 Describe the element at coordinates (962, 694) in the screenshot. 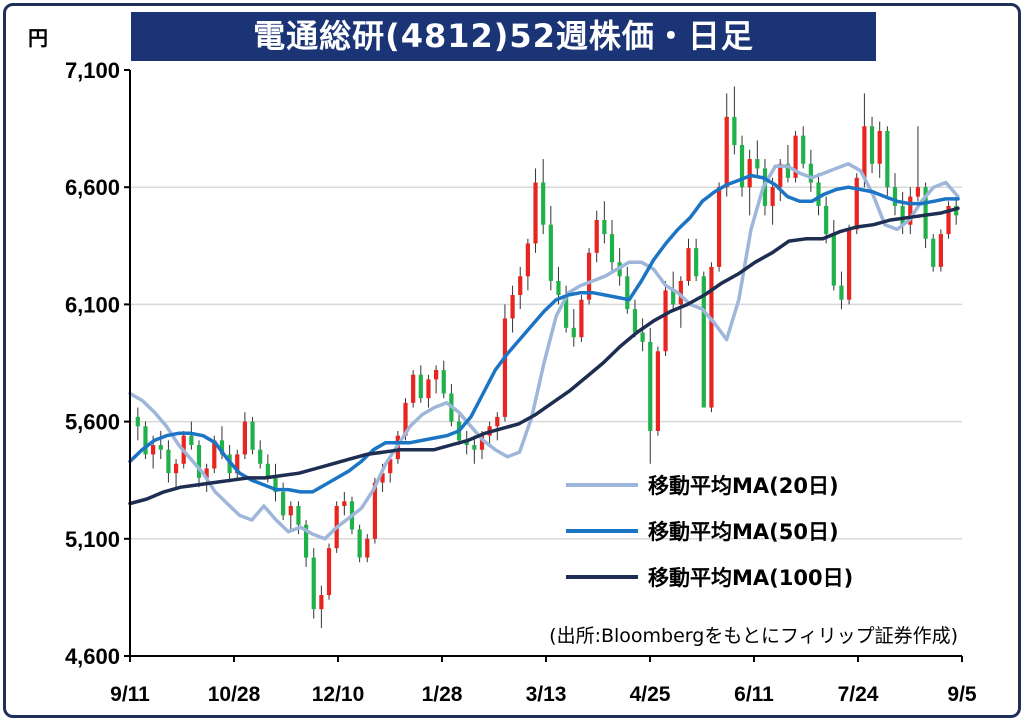

I see `x-tick-label: 9/5` at that location.